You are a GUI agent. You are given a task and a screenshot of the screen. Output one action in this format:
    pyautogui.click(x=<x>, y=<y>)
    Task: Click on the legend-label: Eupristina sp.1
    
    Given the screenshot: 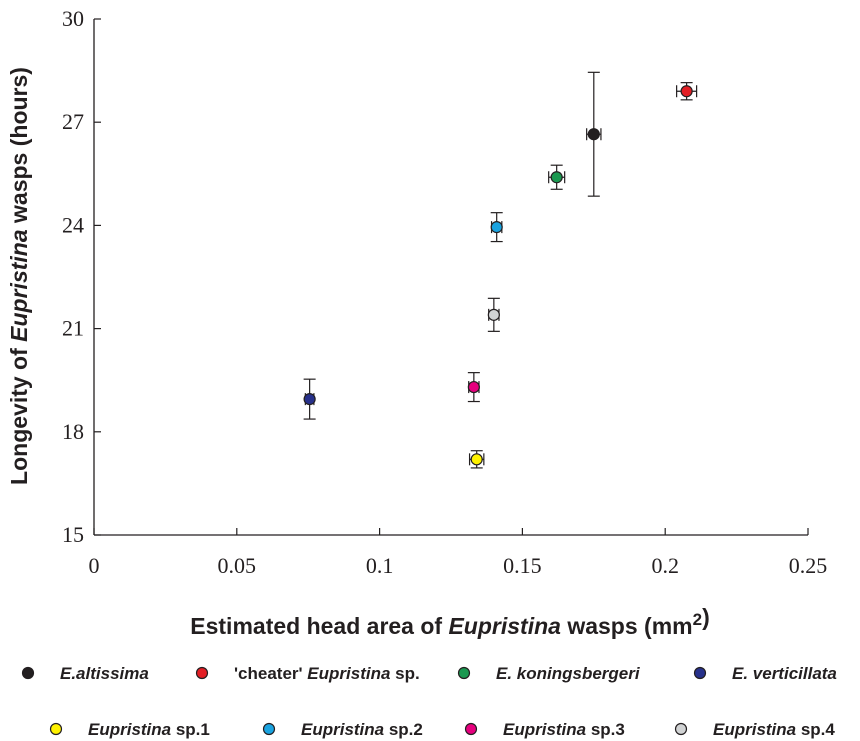 What is the action you would take?
    pyautogui.click(x=149, y=729)
    